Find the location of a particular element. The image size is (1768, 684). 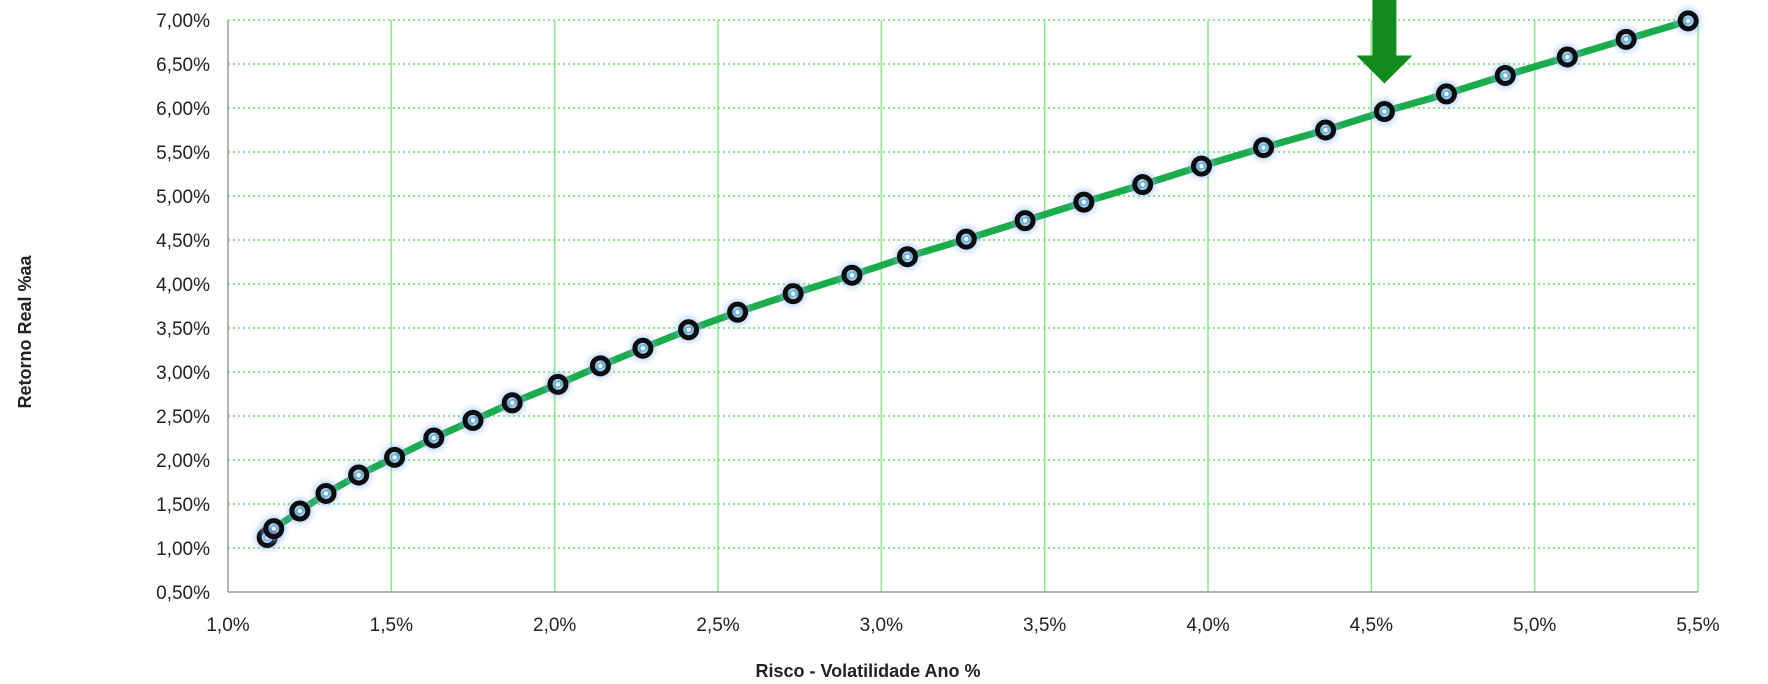

x-axis-title: Risco - Volatilidade Ano % is located at coordinates (867, 671).